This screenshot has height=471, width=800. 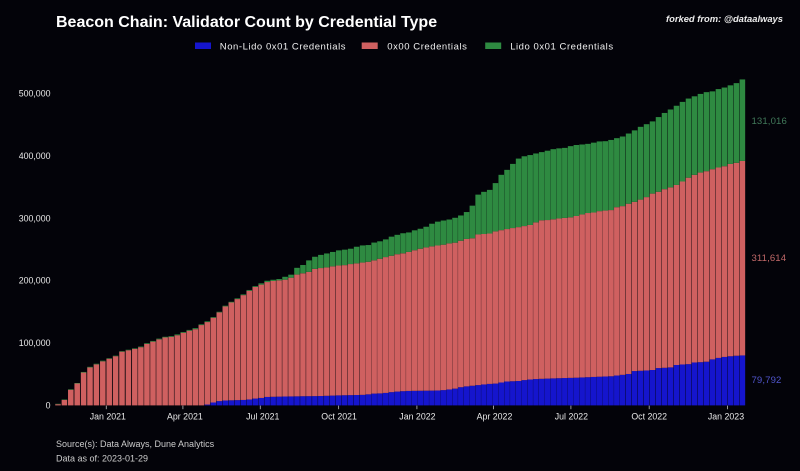 What do you see at coordinates (35, 94) in the screenshot?
I see `svg-text: 500,000` at bounding box center [35, 94].